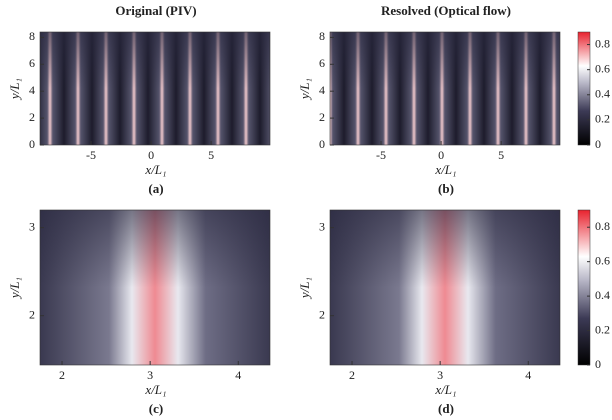 The height and width of the screenshot is (420, 612). Describe the element at coordinates (446, 188) in the screenshot. I see `panel-caption: (b)` at that location.